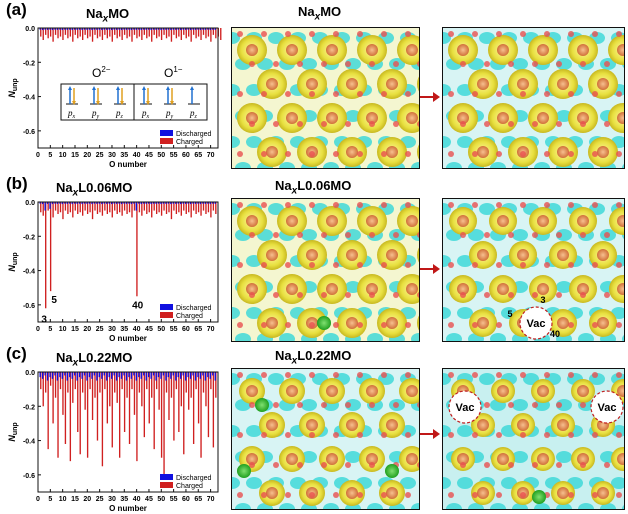 This screenshot has width=628, height=514. Describe the element at coordinates (30, 29) in the screenshot. I see `y-tick-label: 0.0` at that location.